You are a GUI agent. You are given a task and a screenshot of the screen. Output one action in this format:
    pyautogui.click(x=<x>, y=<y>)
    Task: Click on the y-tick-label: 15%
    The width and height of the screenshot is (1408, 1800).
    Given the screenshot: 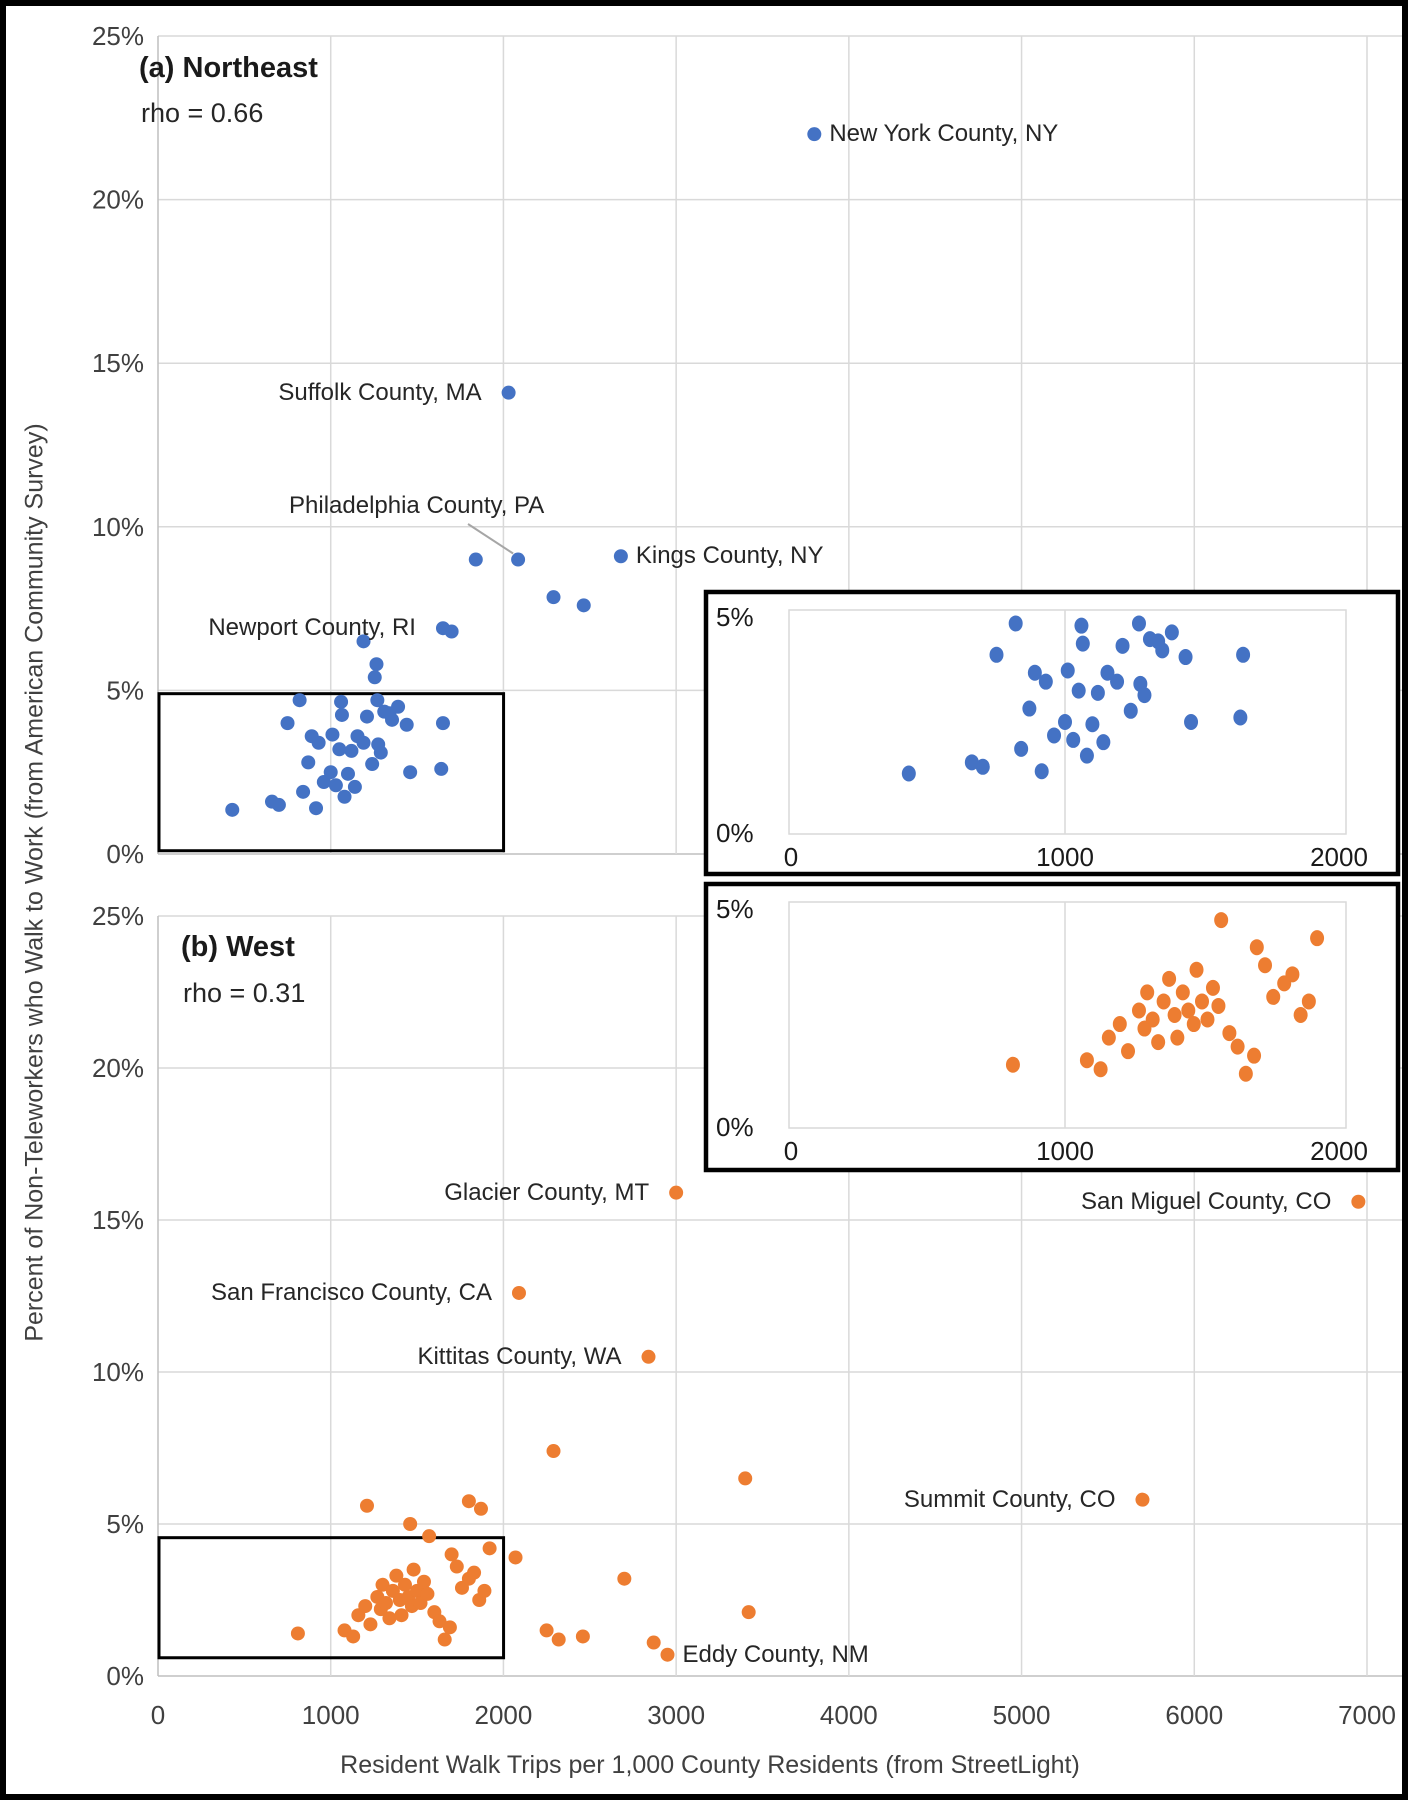 What is the action you would take?
    pyautogui.click(x=118, y=1220)
    